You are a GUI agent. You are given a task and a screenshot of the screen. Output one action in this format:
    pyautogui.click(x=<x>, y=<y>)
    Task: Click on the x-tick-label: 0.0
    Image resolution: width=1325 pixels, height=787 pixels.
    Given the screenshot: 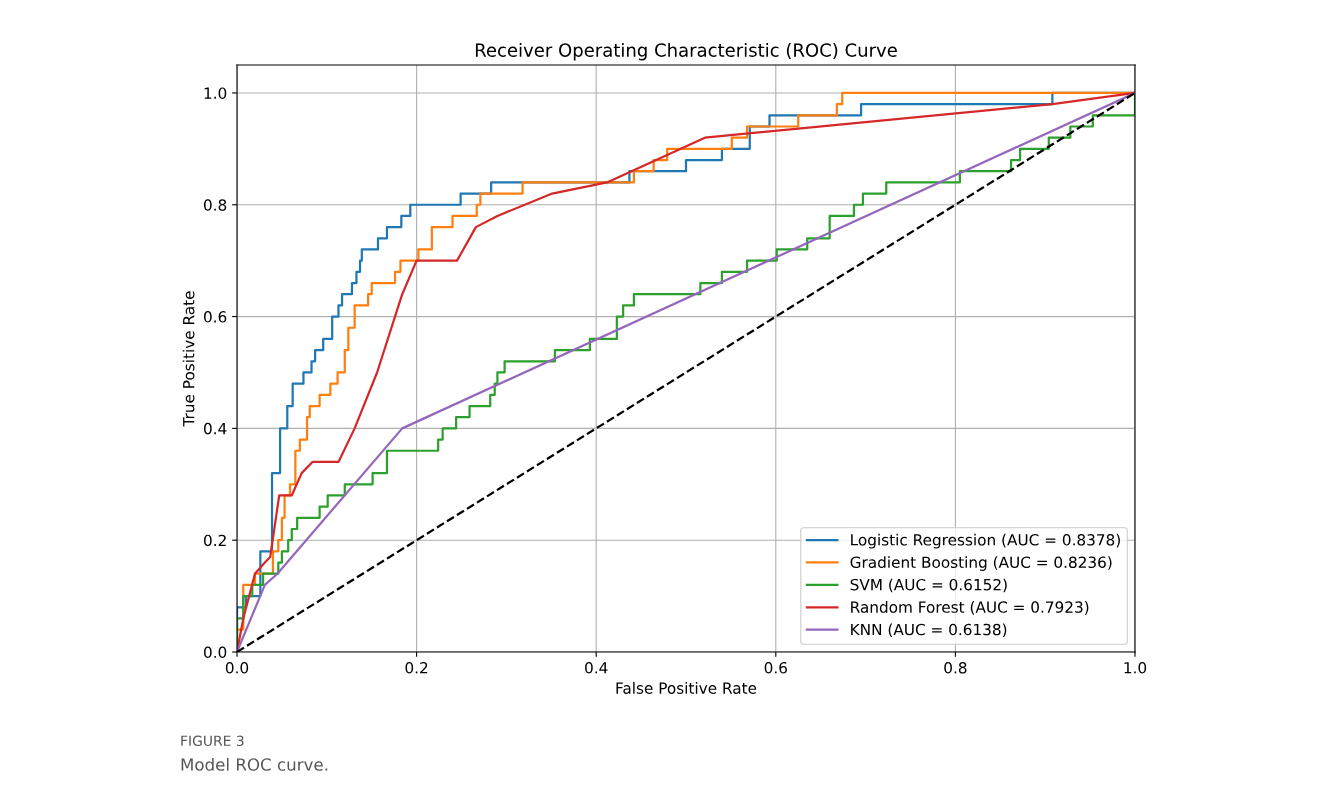 What is the action you would take?
    pyautogui.click(x=237, y=667)
    